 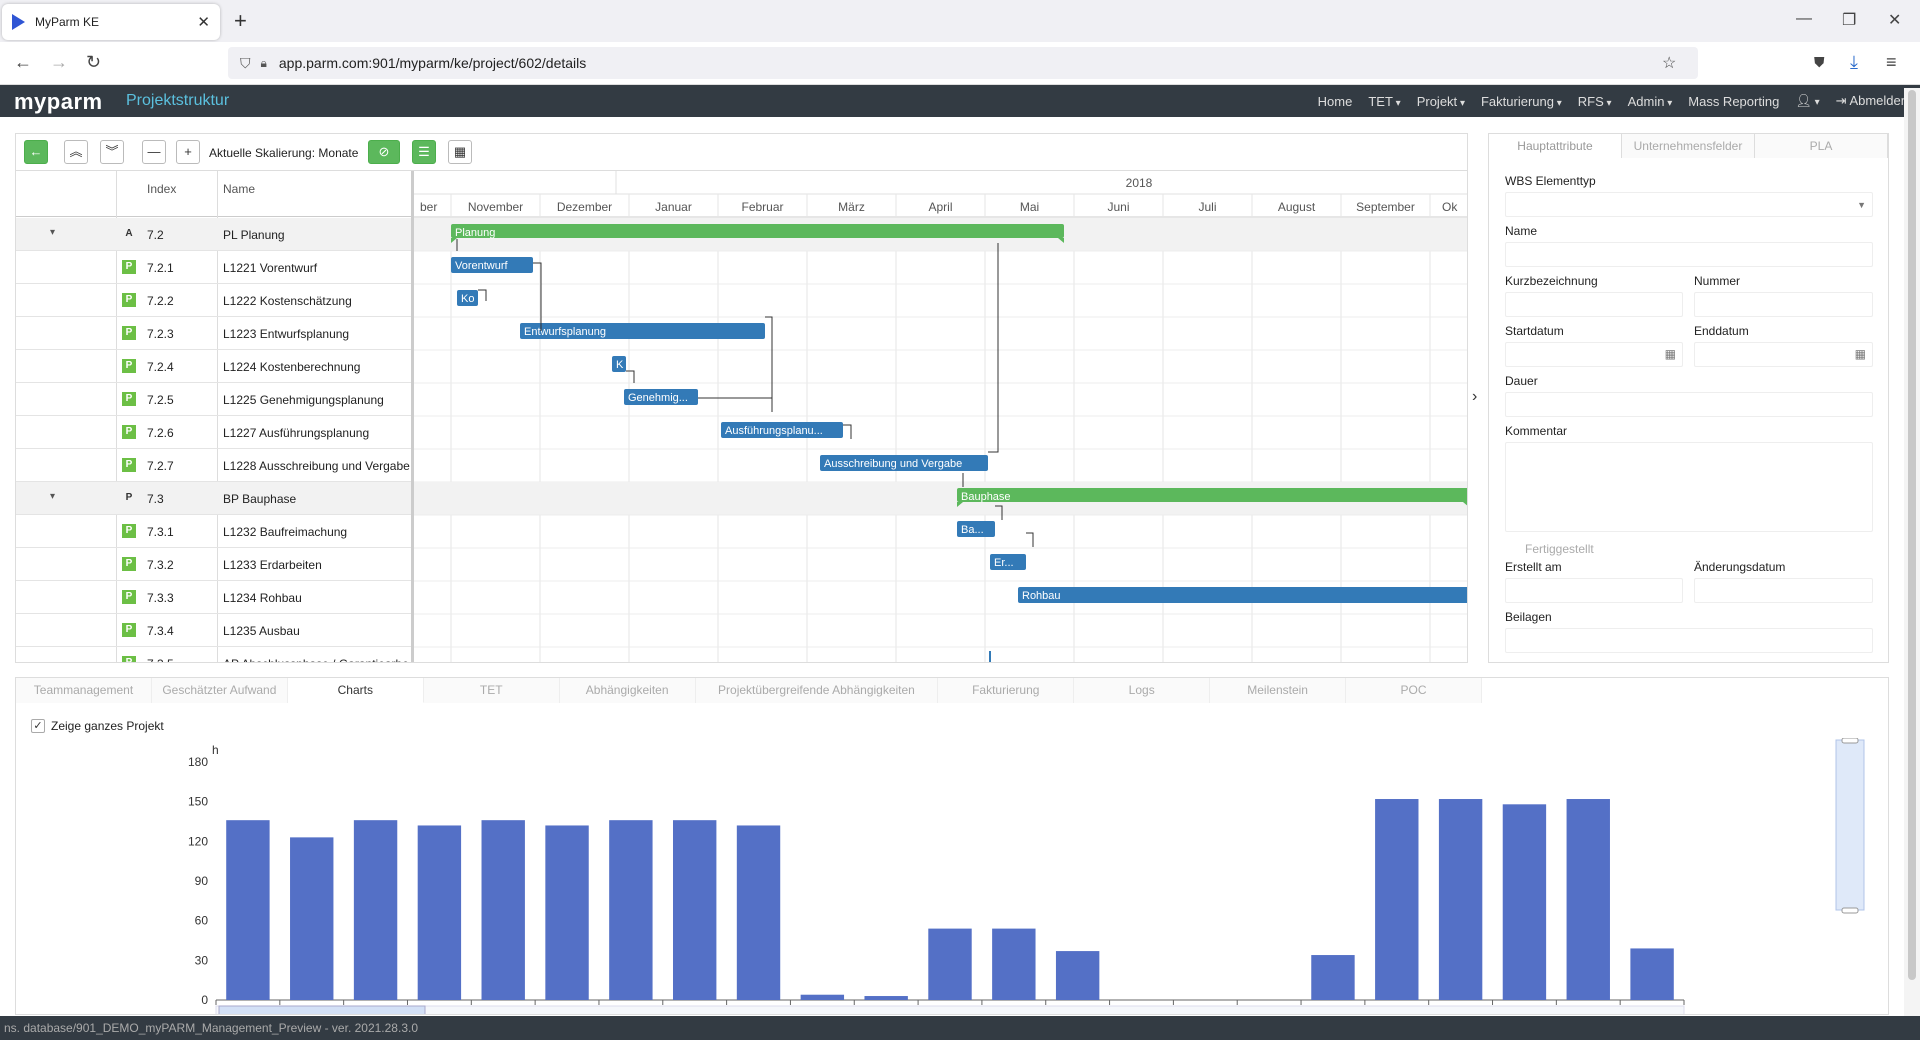 What do you see at coordinates (1278, 690) in the screenshot?
I see `tab-meilenstein: Meilenstein` at bounding box center [1278, 690].